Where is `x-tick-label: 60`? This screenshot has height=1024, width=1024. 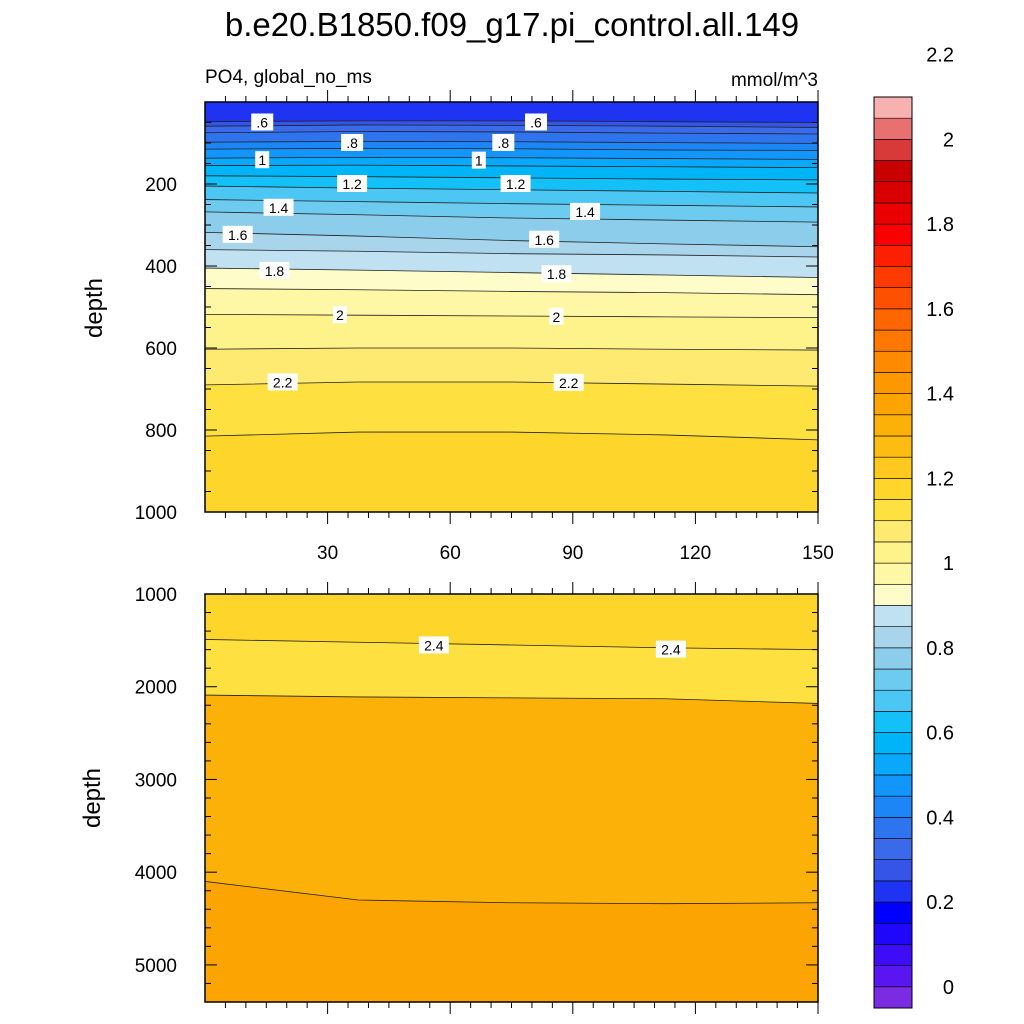
x-tick-label: 60 is located at coordinates (450, 553).